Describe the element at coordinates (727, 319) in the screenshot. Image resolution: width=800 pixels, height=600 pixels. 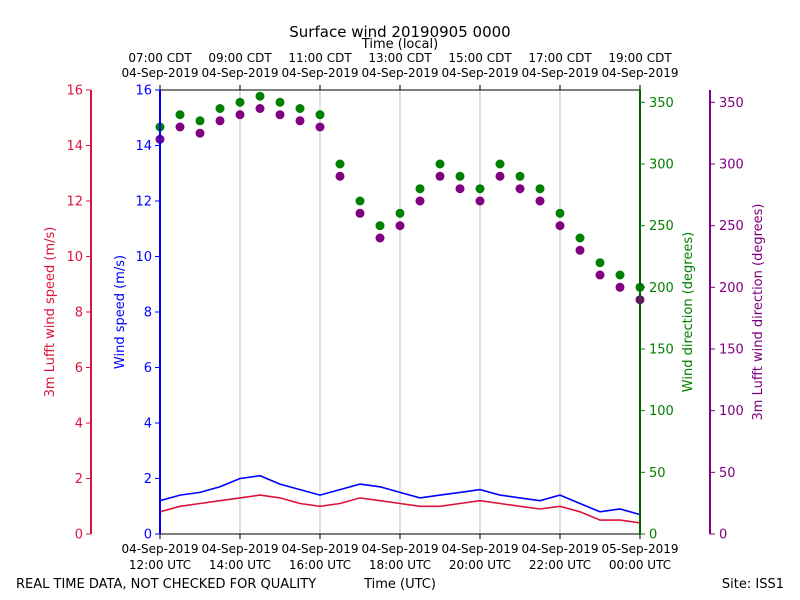
I see `lufft-direction-axis: 0 50 100 150 200 250 300 350` at that location.